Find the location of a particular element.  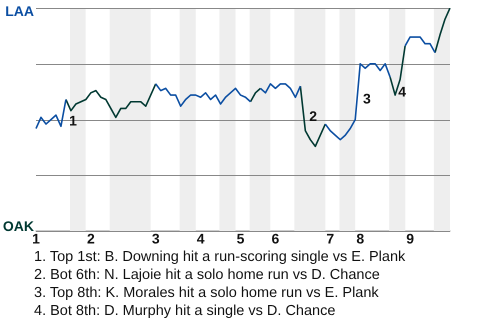

x-tick-label: 2 is located at coordinates (90, 238).